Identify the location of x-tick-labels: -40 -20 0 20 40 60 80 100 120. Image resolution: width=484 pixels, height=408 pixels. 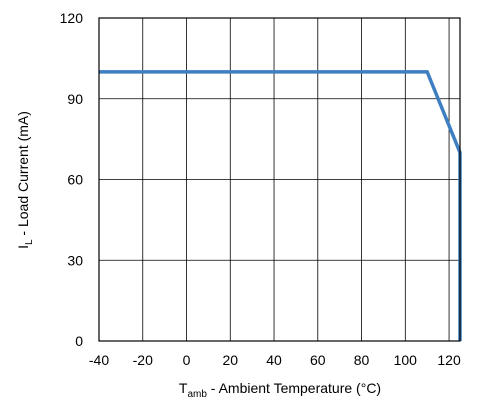
(275, 360).